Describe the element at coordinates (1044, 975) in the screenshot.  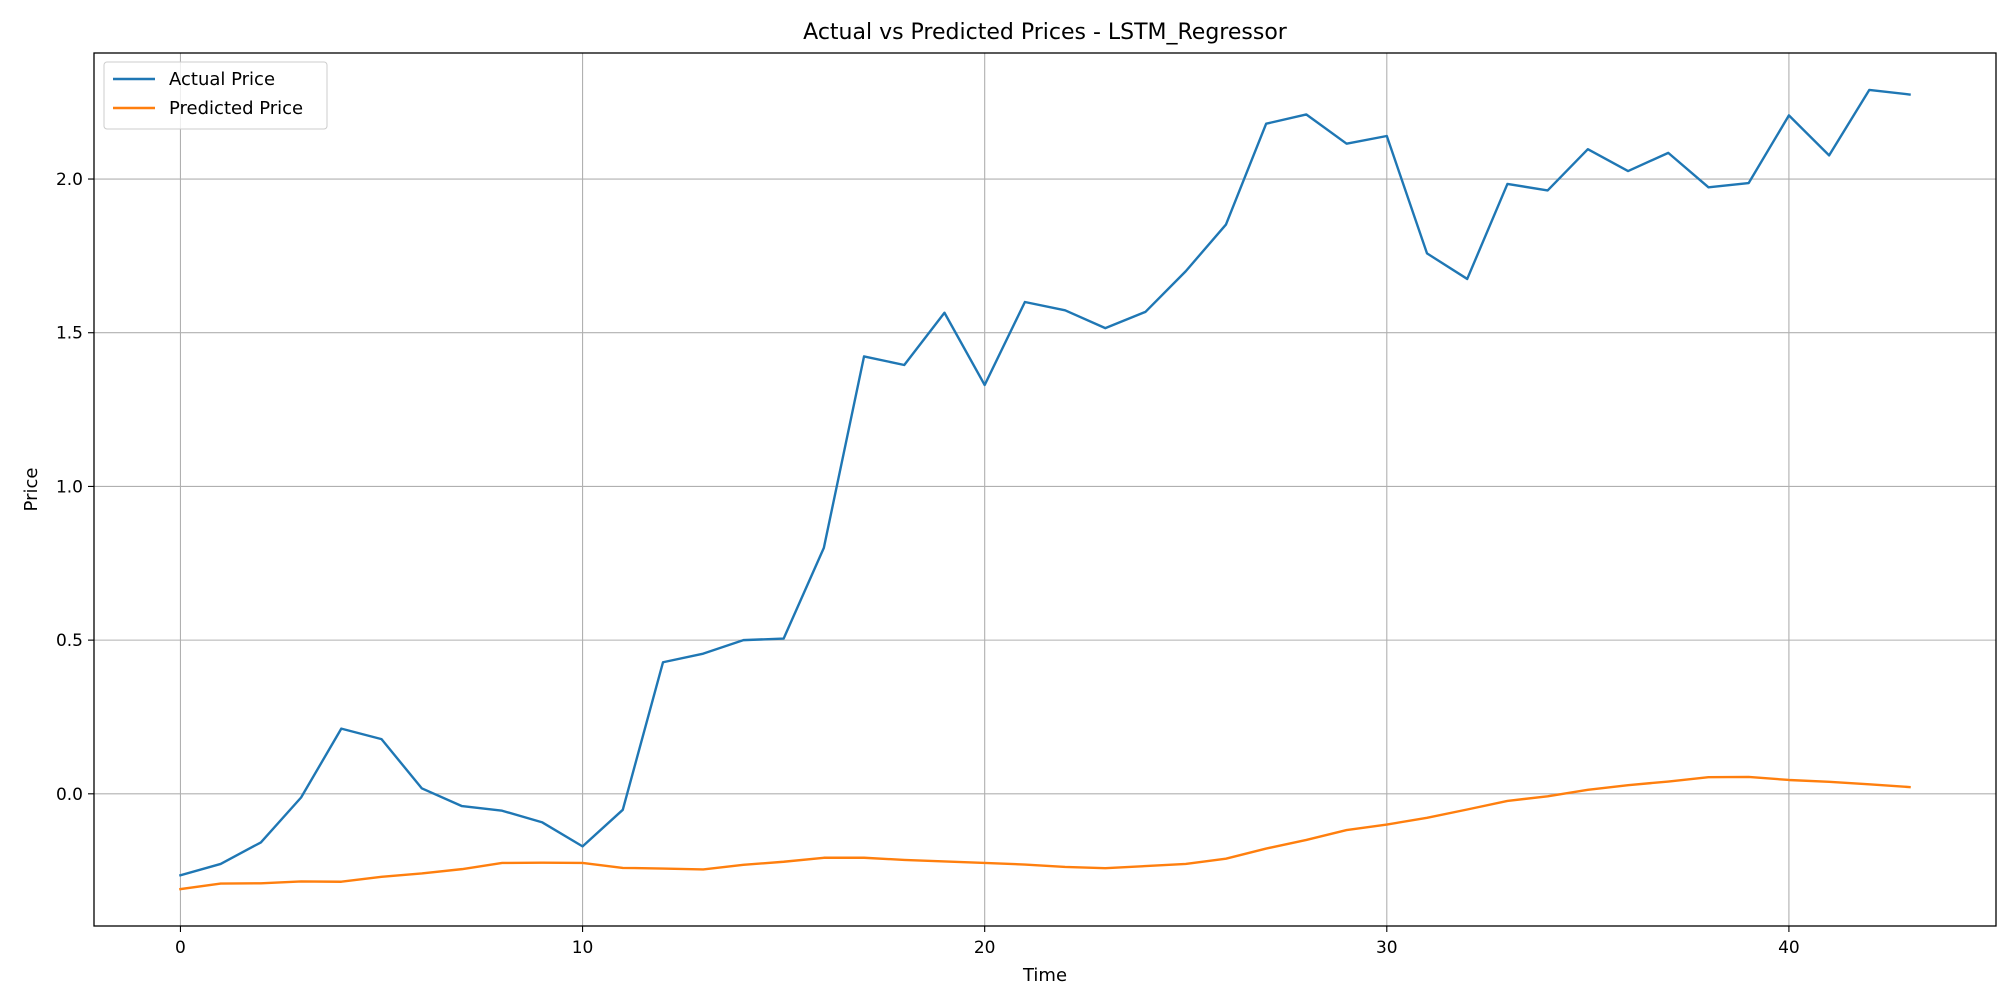
I see `x-axis-label: Time` at that location.